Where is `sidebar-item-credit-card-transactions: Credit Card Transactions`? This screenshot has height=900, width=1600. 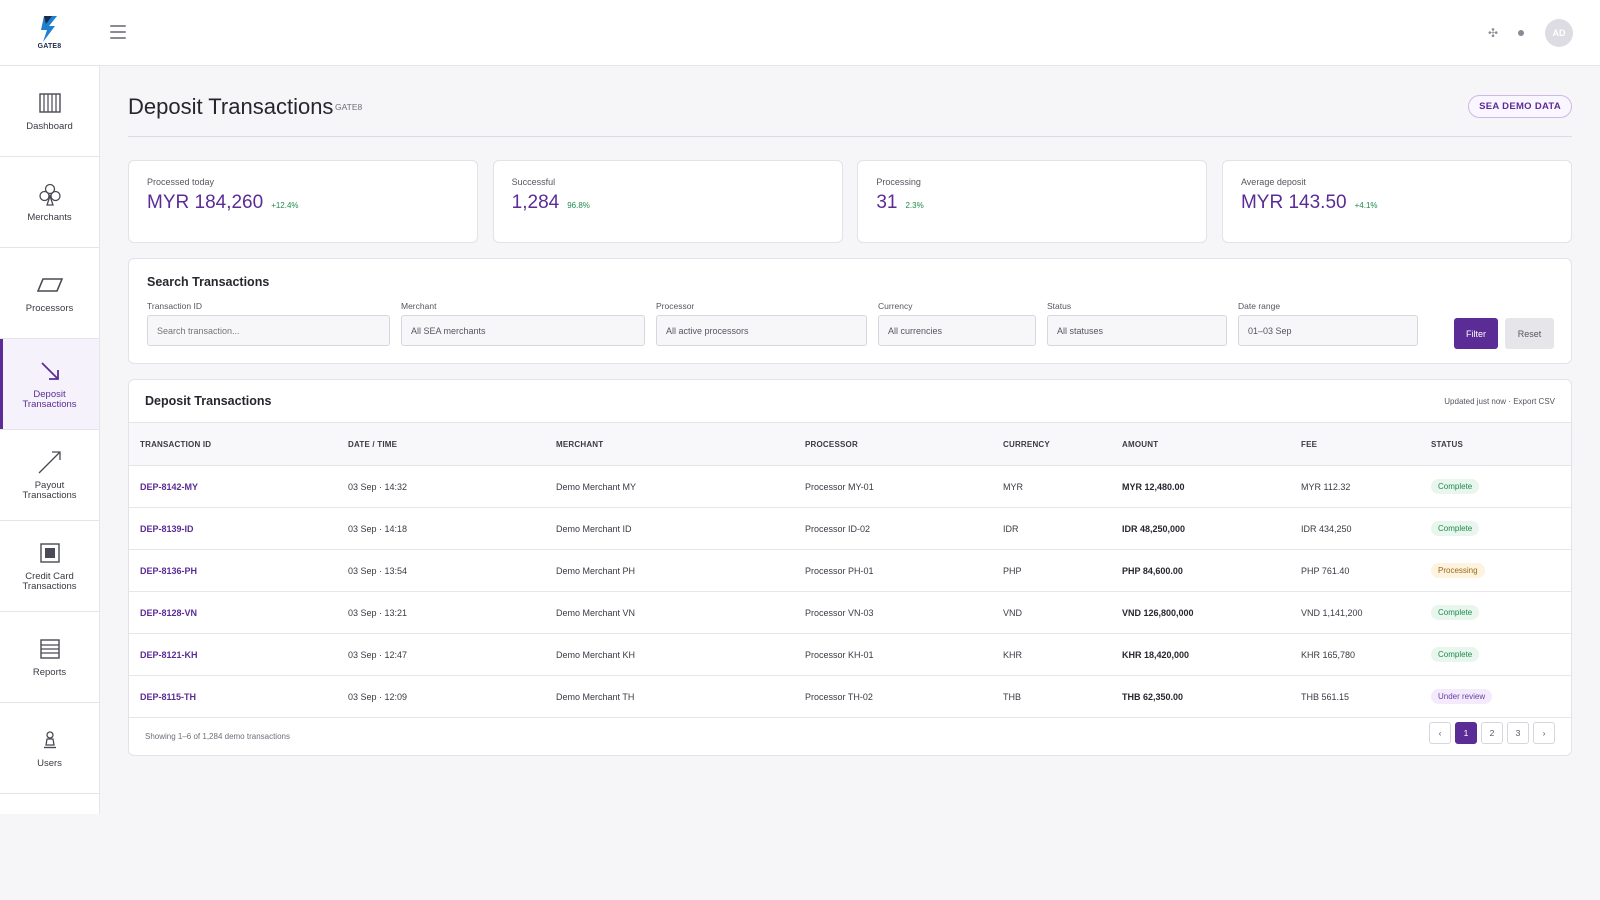
sidebar-item-credit-card-transactions: Credit Card Transactions is located at coordinates (49, 566).